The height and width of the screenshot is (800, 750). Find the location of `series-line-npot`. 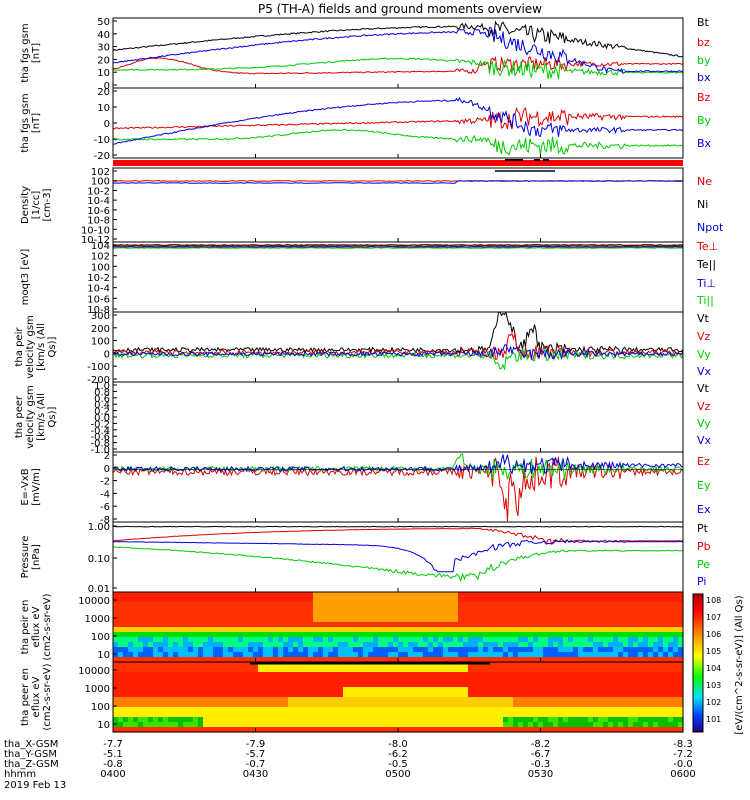

series-line-npot is located at coordinates (398, 182).